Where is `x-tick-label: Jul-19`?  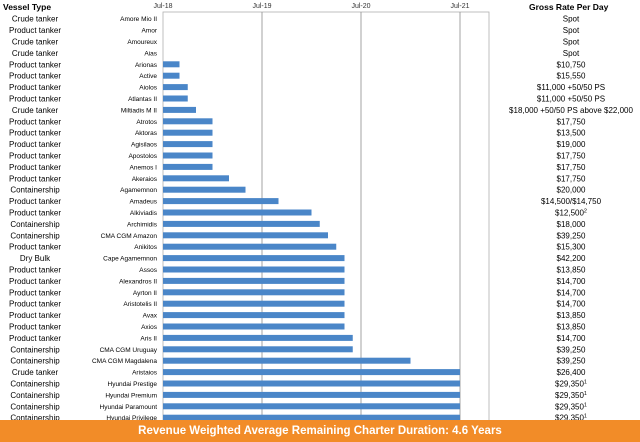 x-tick-label: Jul-19 is located at coordinates (261, 6).